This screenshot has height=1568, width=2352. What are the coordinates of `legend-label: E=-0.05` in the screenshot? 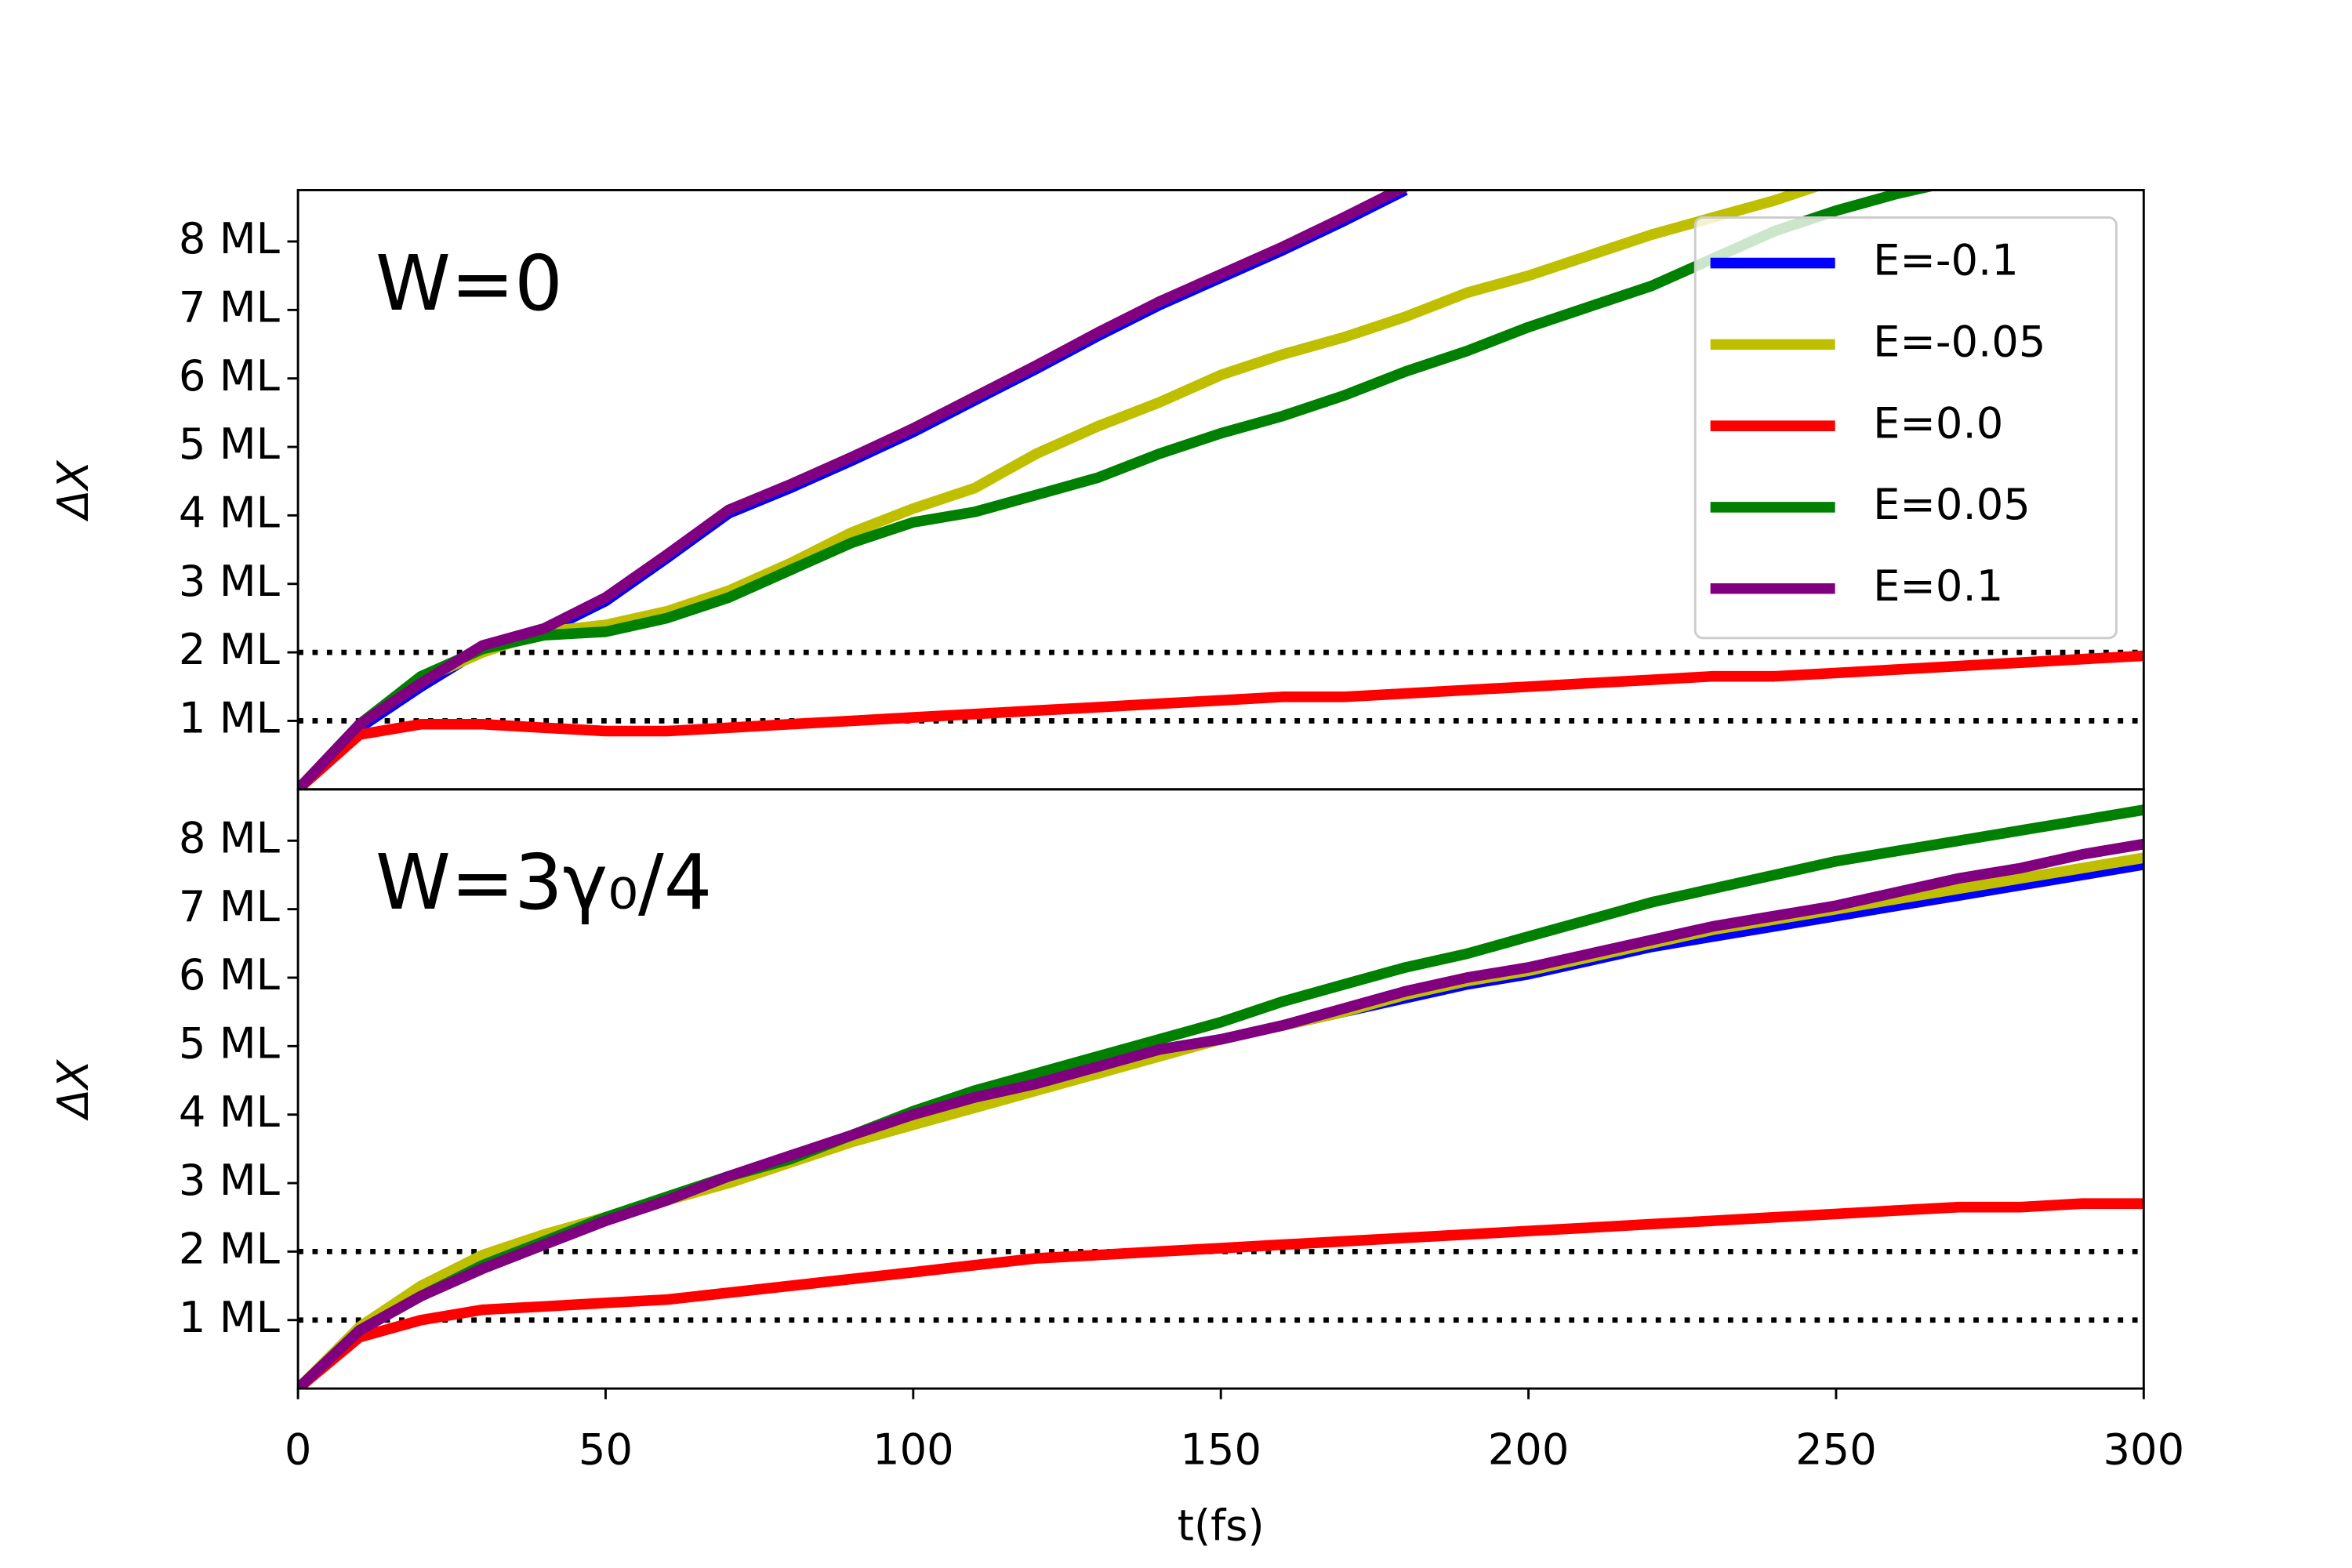 It's located at (1959, 341).